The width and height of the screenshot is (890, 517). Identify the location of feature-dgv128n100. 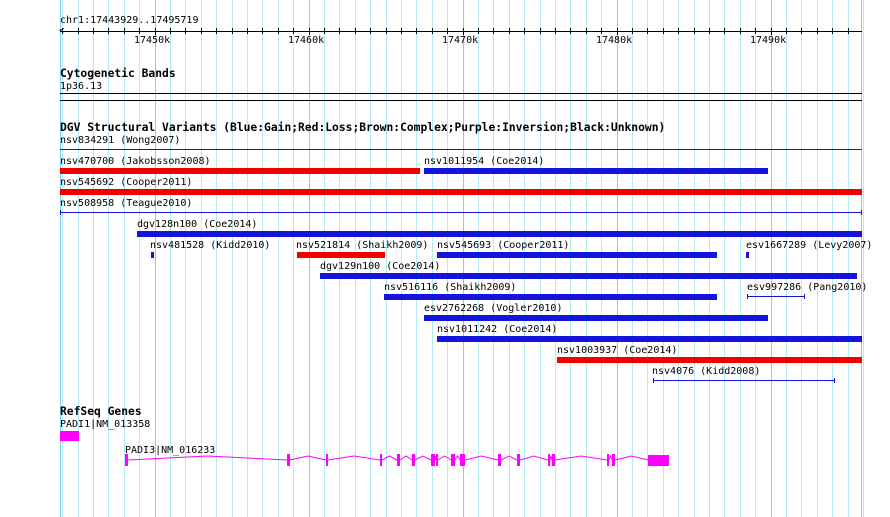
(499, 234).